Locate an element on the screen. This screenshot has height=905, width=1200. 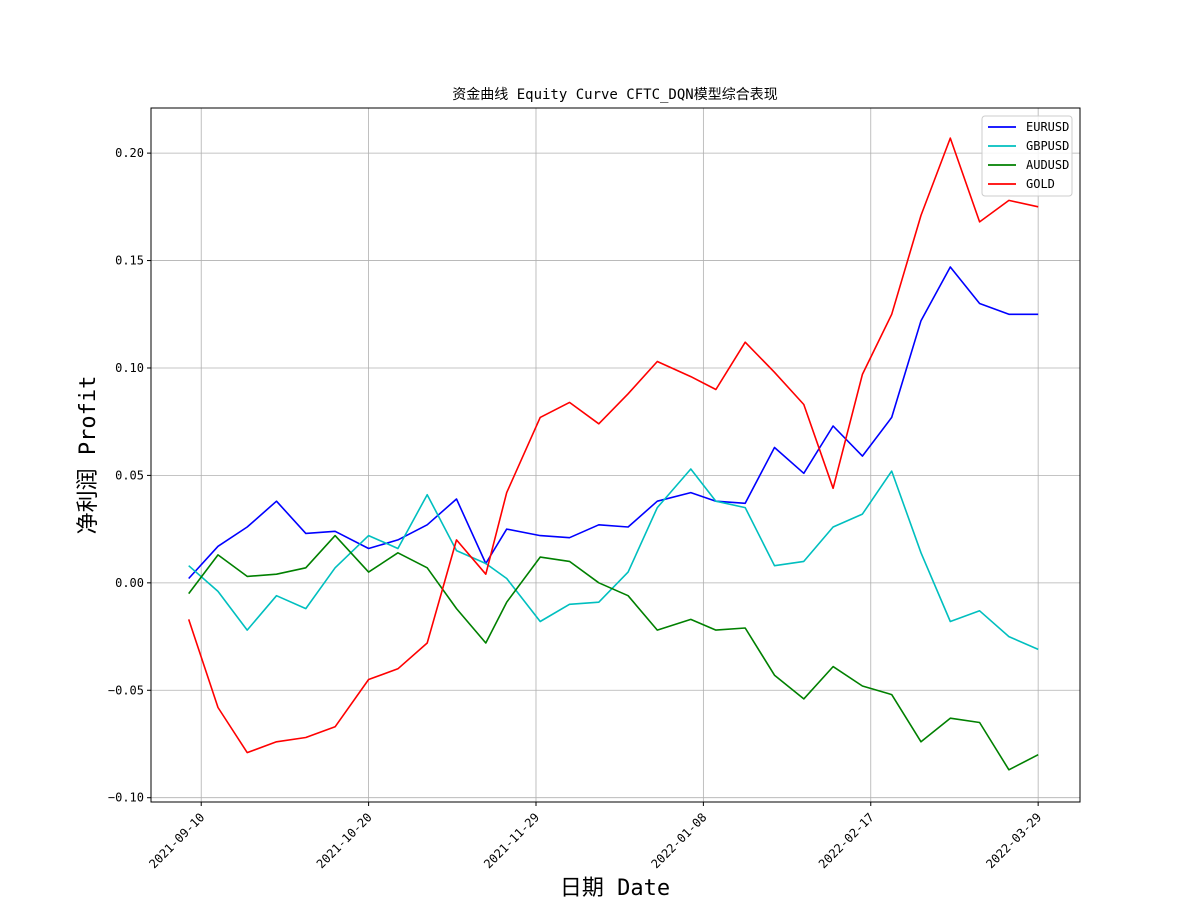
y-tick-label: −0.10 is located at coordinates (126, 798).